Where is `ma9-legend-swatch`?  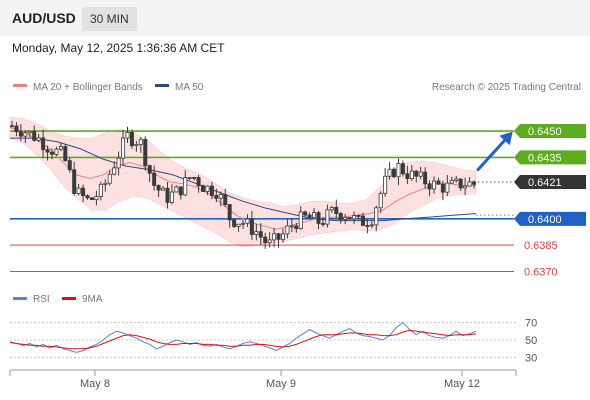 ma9-legend-swatch is located at coordinates (69, 298).